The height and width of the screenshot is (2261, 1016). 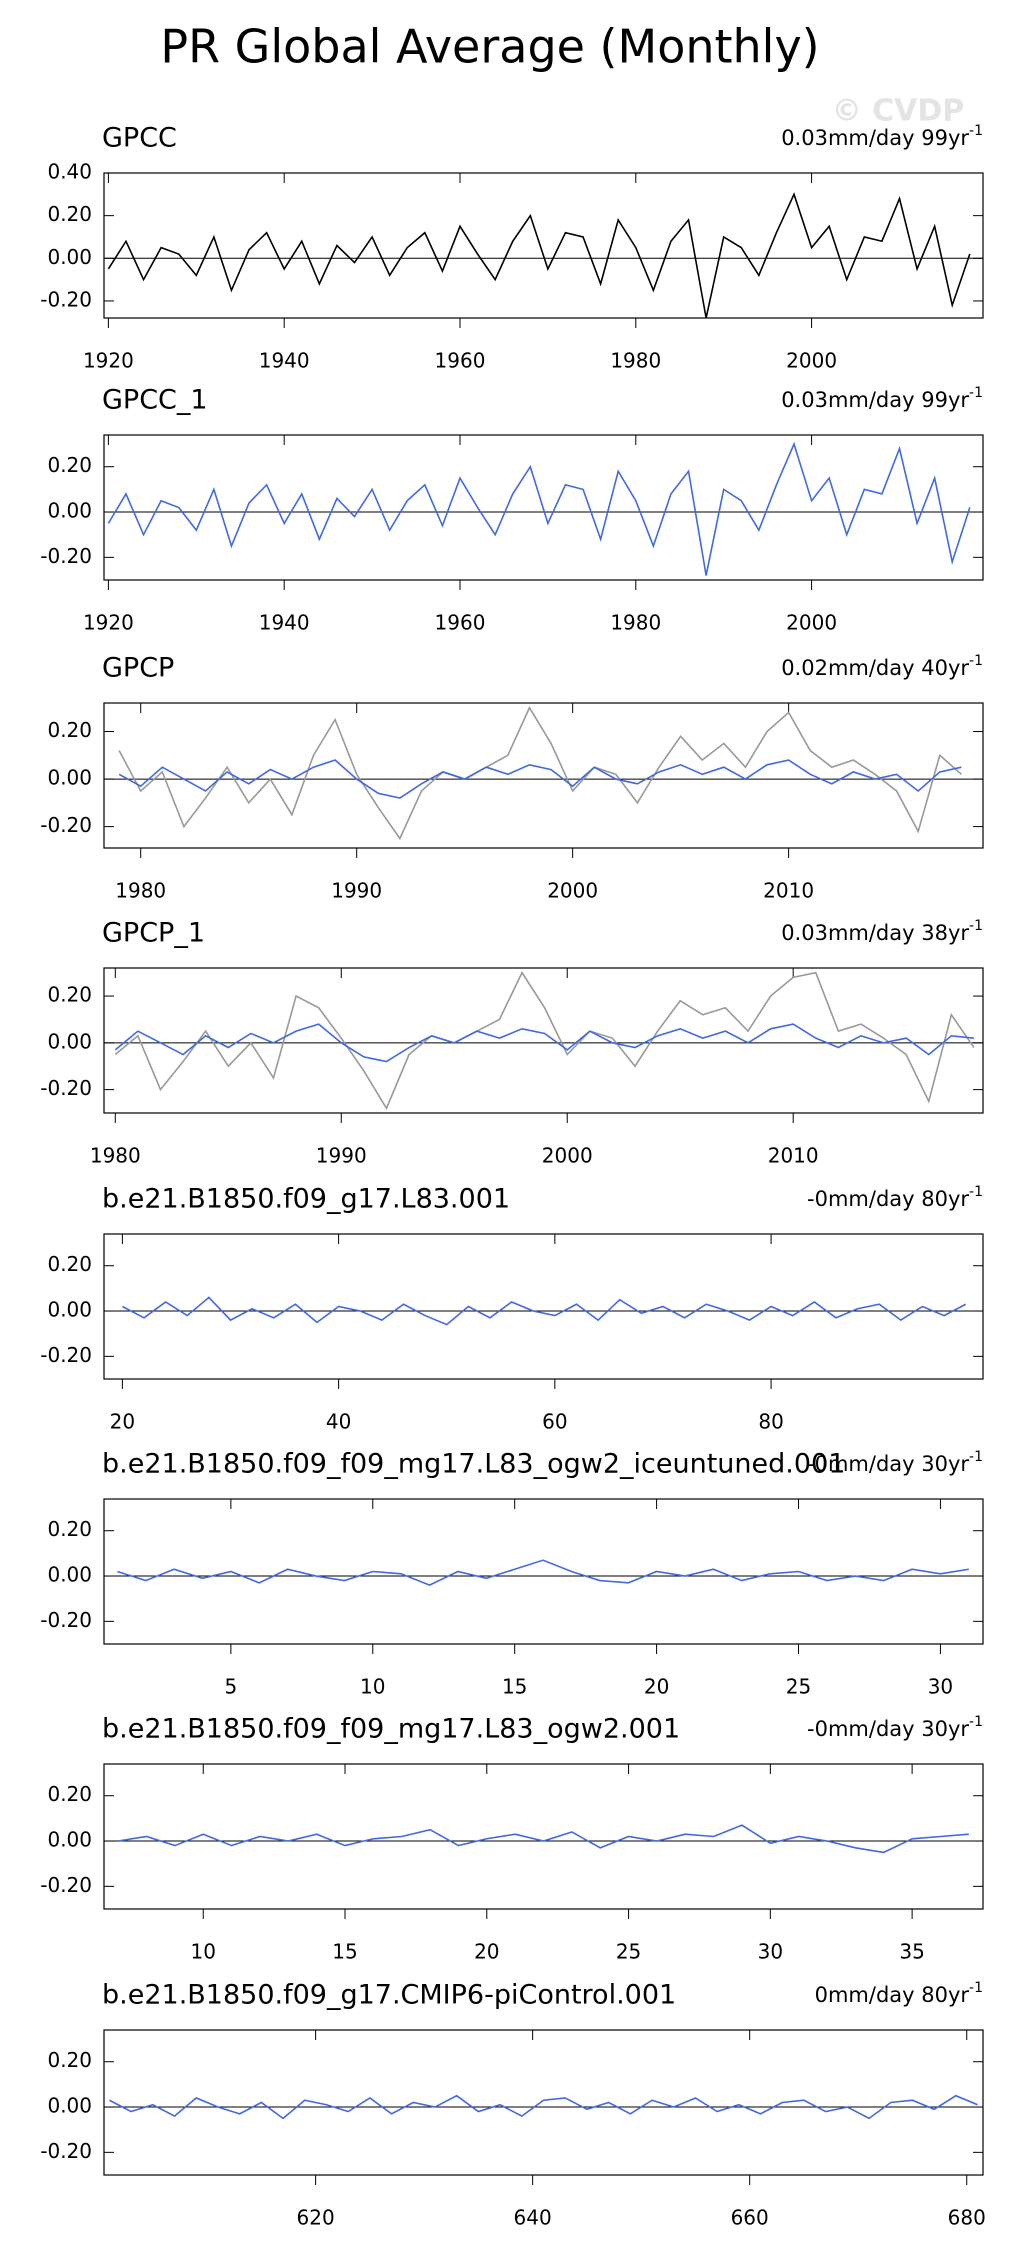 I want to click on x-tick-label: 35, so click(x=911, y=1952).